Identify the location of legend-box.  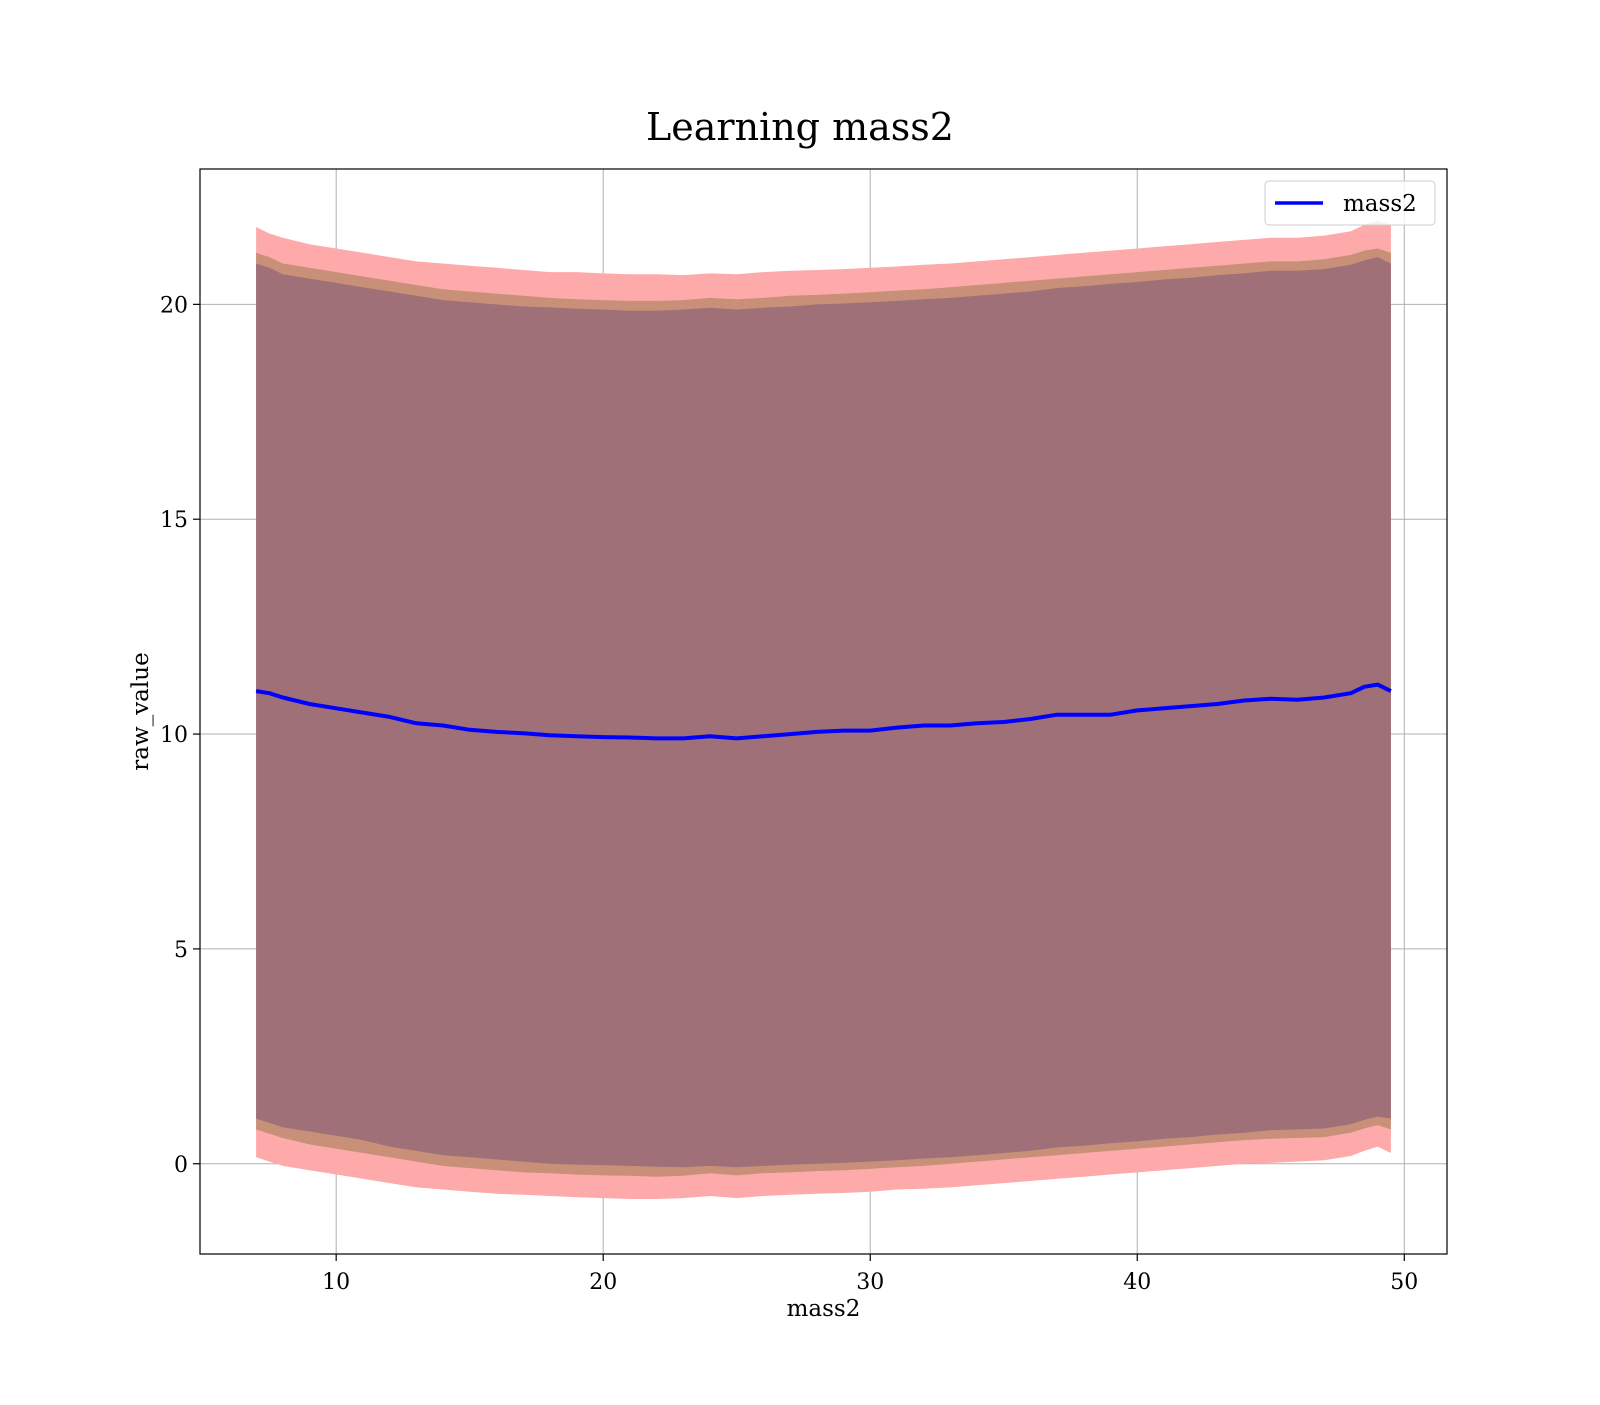
(1350, 203).